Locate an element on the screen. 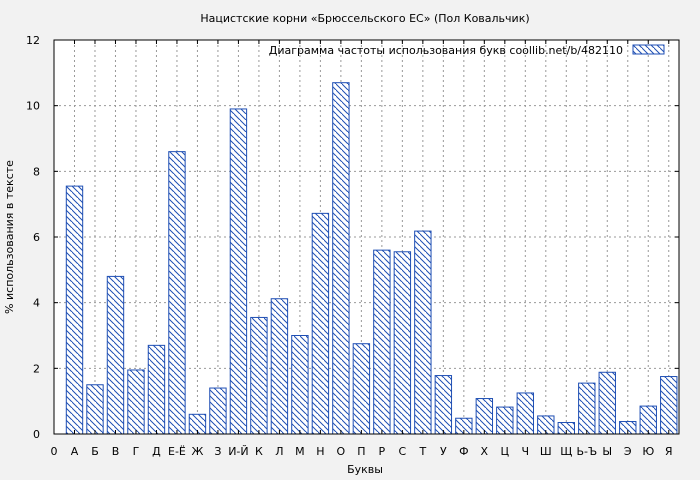 The image size is (700, 480). x-tick-label: Ч is located at coordinates (526, 451).